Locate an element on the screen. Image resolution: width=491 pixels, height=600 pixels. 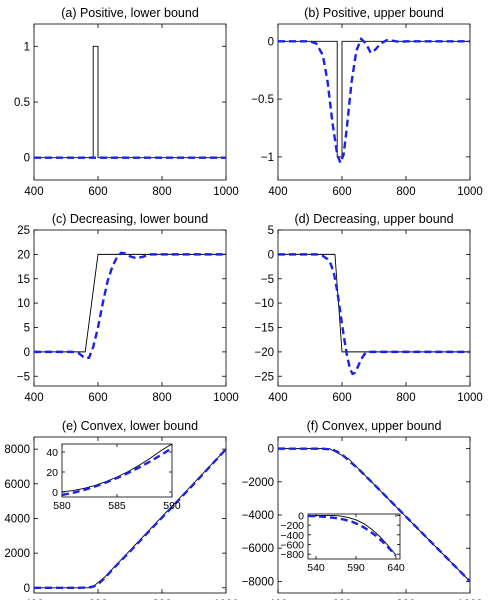
inset-f-y-tick-label: −400 is located at coordinates (292, 536).